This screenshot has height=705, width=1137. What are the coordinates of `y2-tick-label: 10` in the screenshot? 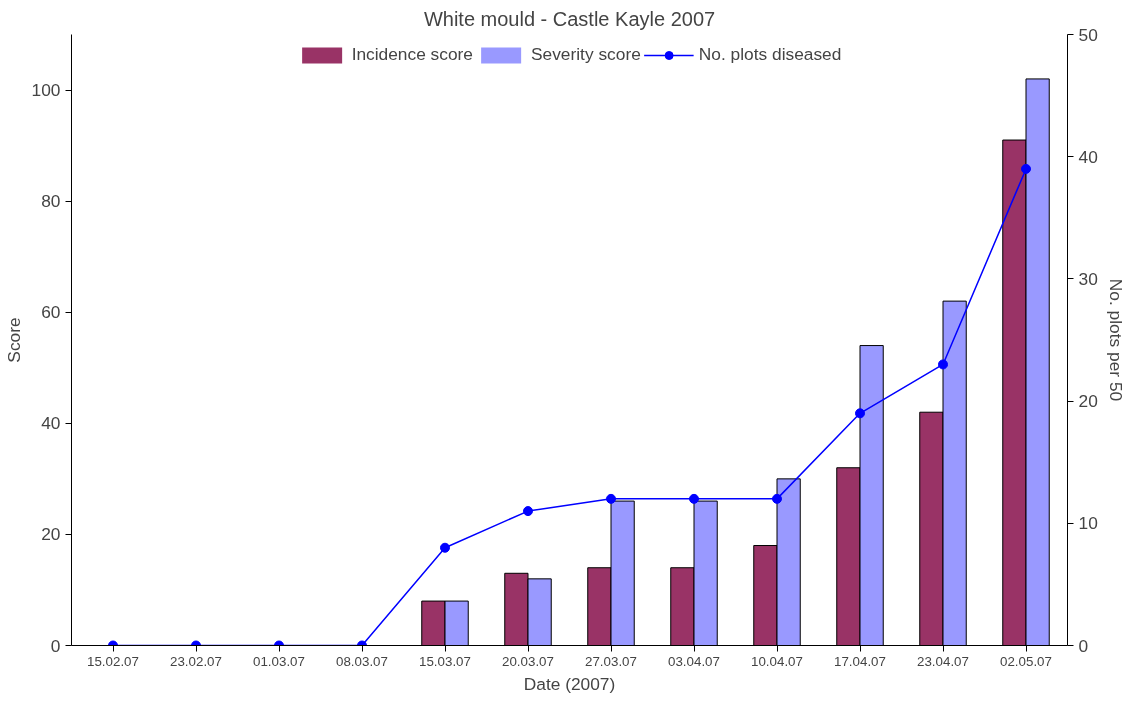 It's located at (1088, 523).